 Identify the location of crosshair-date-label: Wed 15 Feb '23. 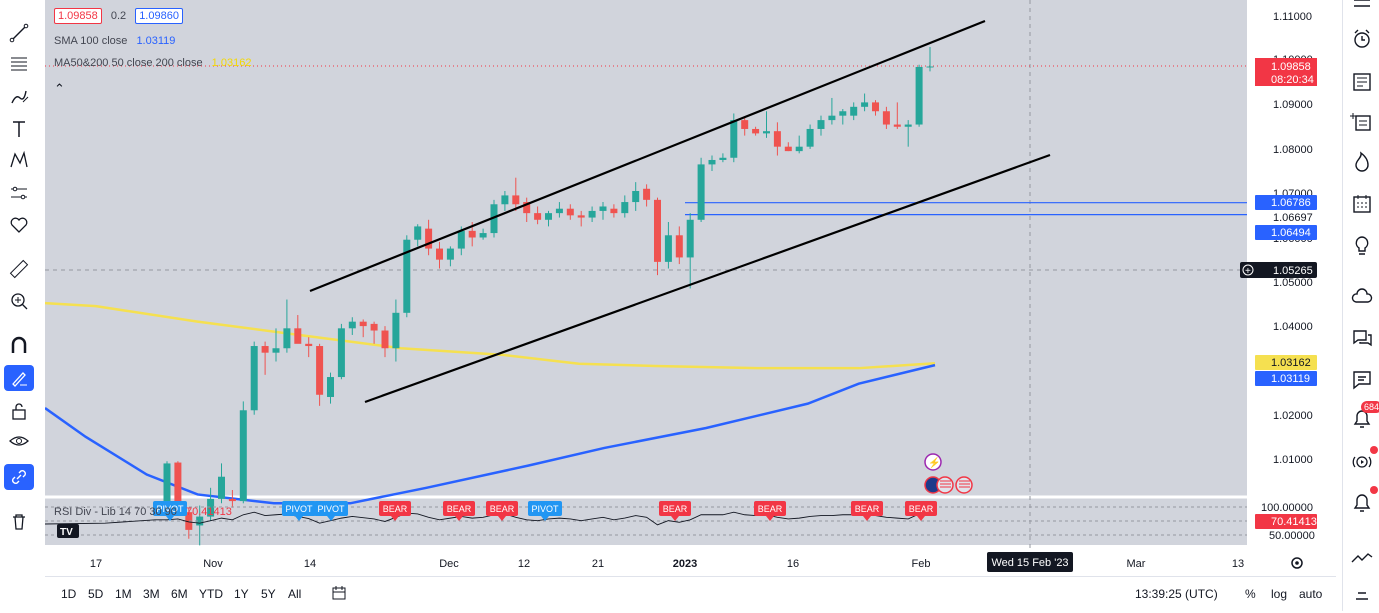
(1029, 563).